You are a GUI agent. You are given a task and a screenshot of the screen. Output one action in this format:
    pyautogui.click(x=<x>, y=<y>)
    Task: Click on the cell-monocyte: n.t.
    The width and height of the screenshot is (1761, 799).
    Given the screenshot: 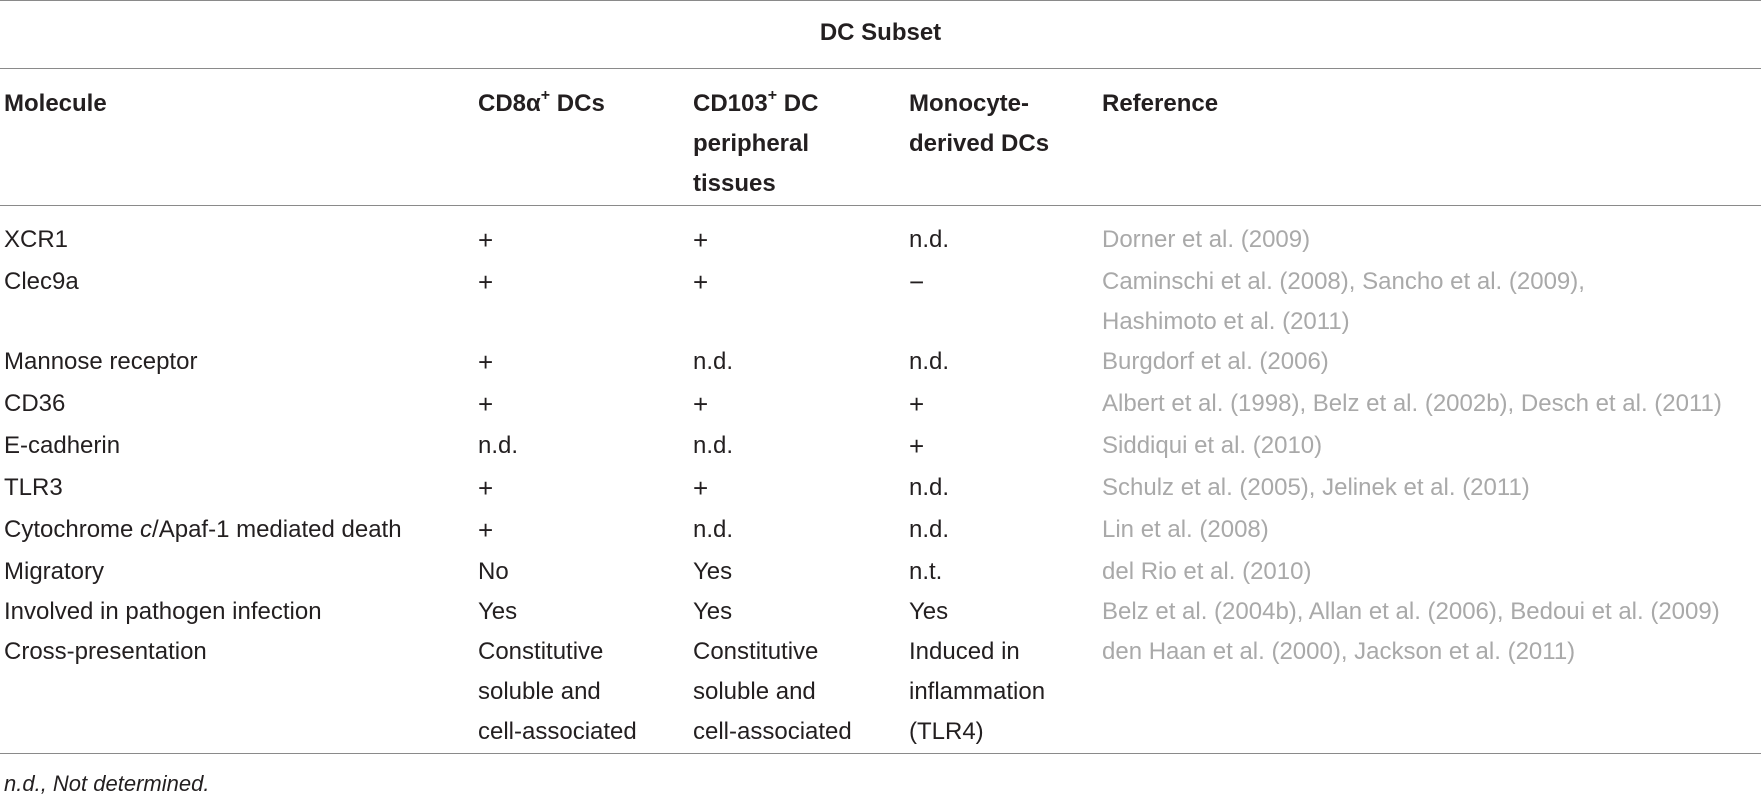 What is the action you would take?
    pyautogui.click(x=926, y=571)
    